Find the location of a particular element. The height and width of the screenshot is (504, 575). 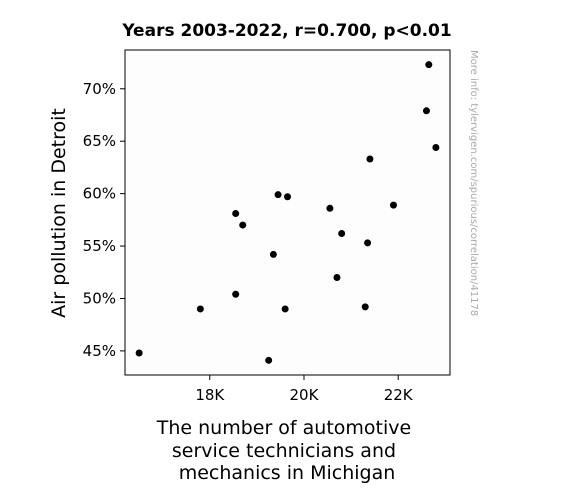

y-tick-label: 60% is located at coordinates (99, 194).